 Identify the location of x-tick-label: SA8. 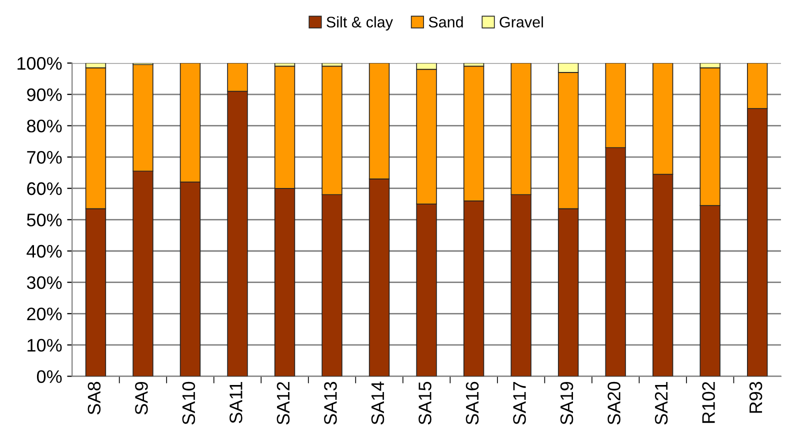
(94, 398).